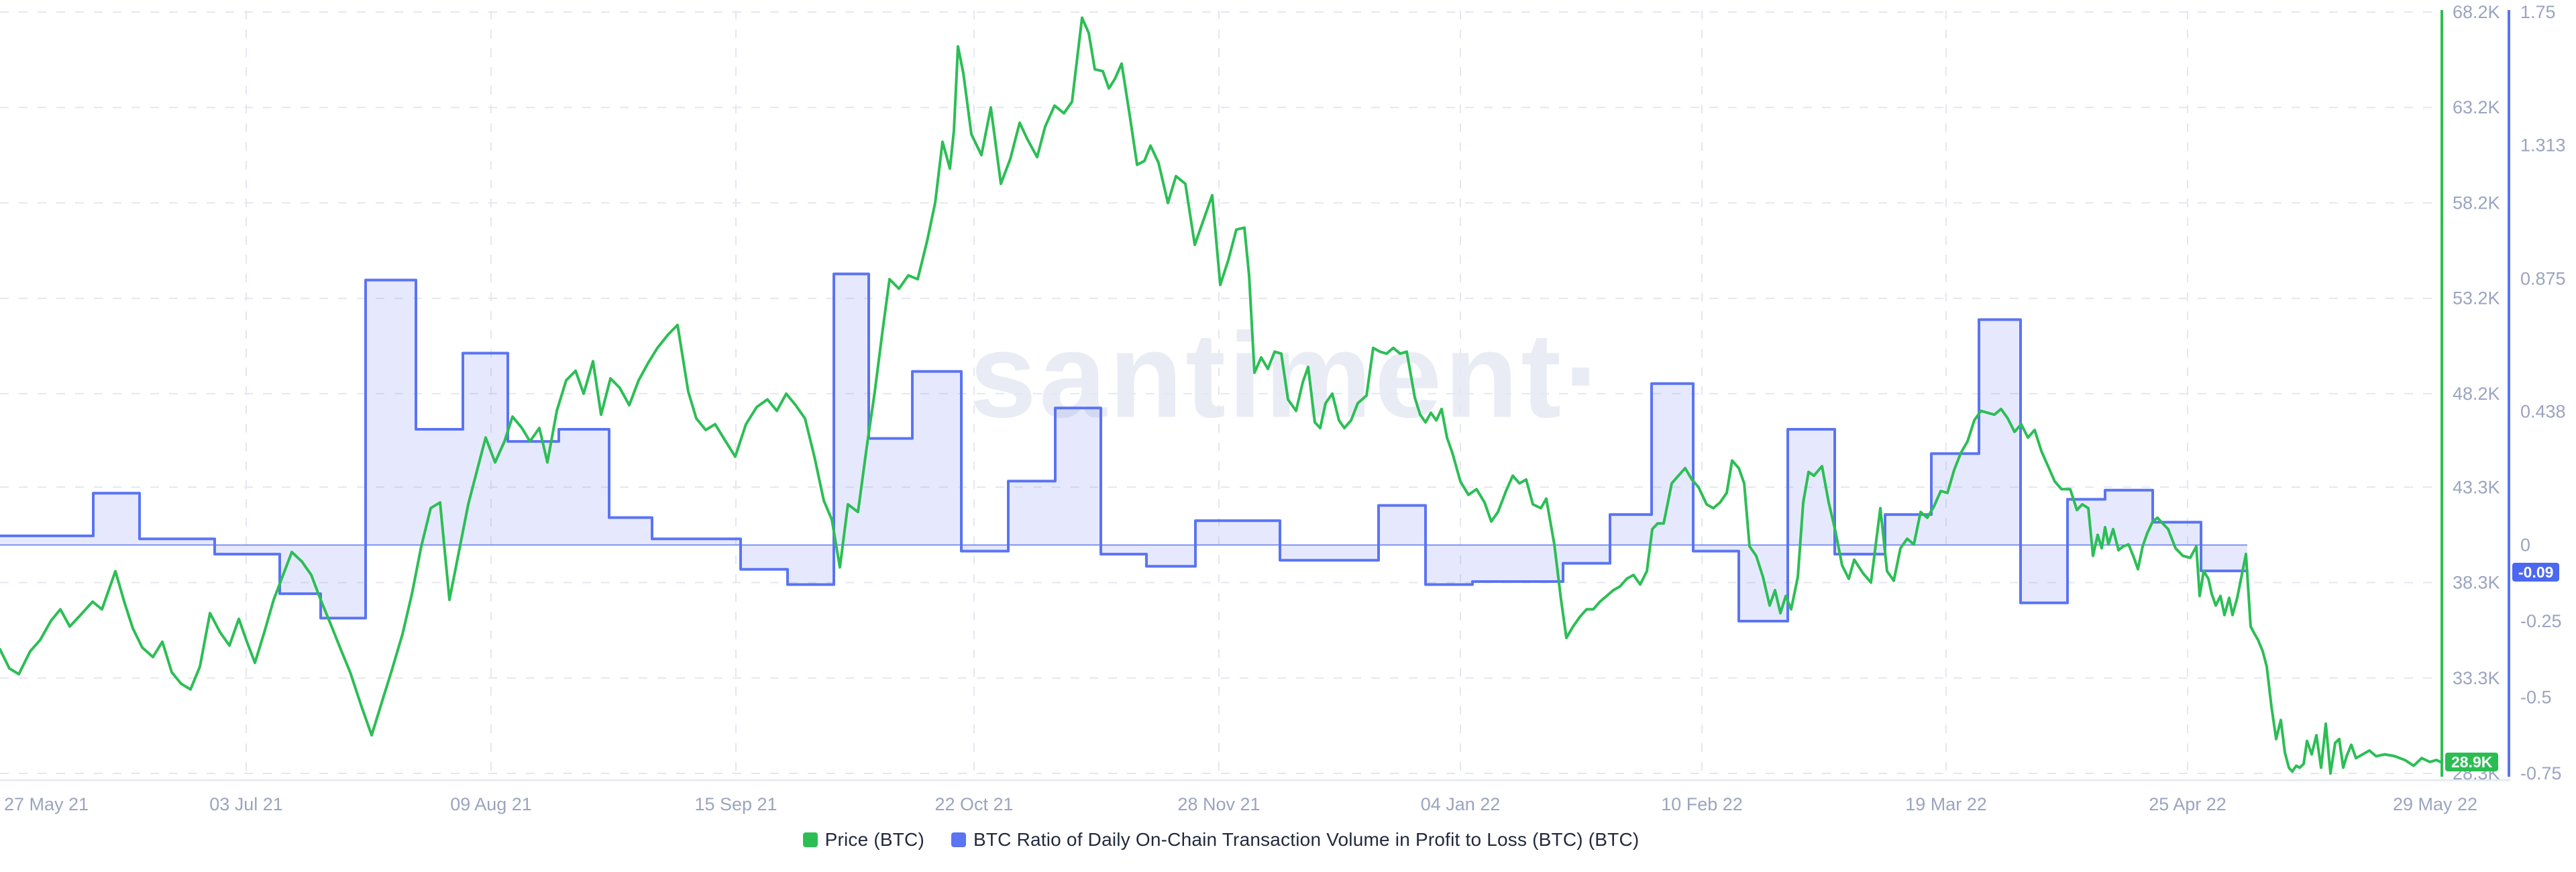 This screenshot has height=872, width=2576. What do you see at coordinates (2541, 773) in the screenshot?
I see `ratio-axis-tick-label: -0.75` at bounding box center [2541, 773].